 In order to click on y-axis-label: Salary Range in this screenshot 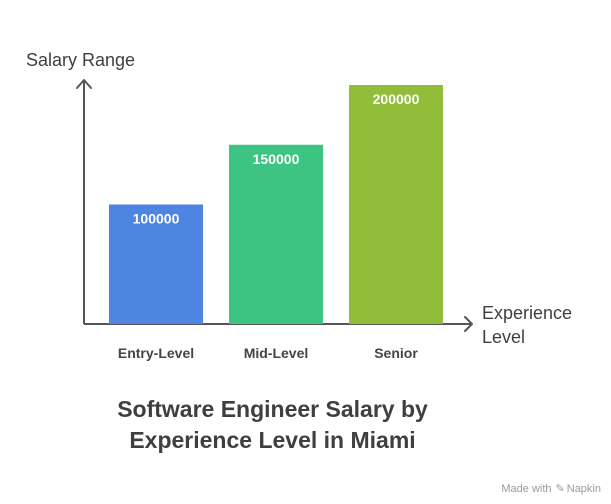, I will do `click(80, 60)`.